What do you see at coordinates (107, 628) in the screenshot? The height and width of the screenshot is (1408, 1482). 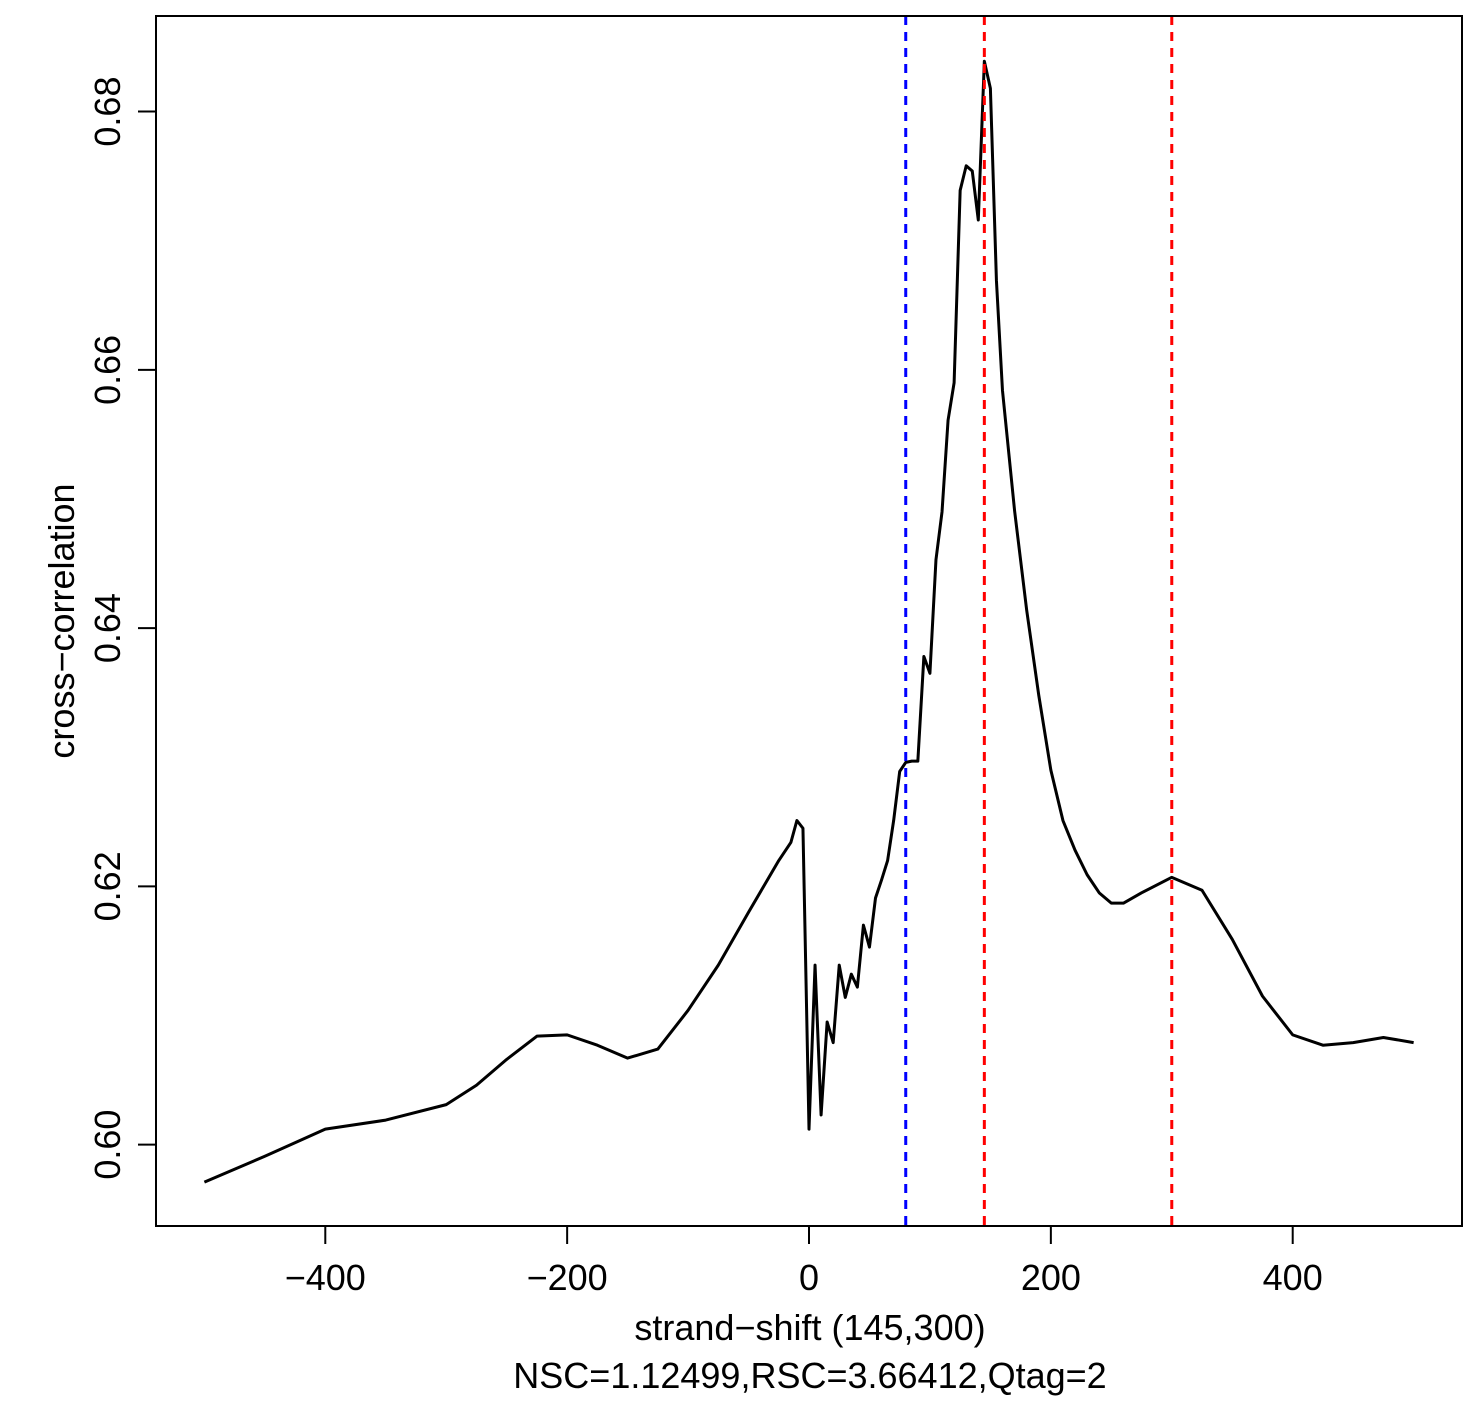 I see `y-tick-label: 0.64` at bounding box center [107, 628].